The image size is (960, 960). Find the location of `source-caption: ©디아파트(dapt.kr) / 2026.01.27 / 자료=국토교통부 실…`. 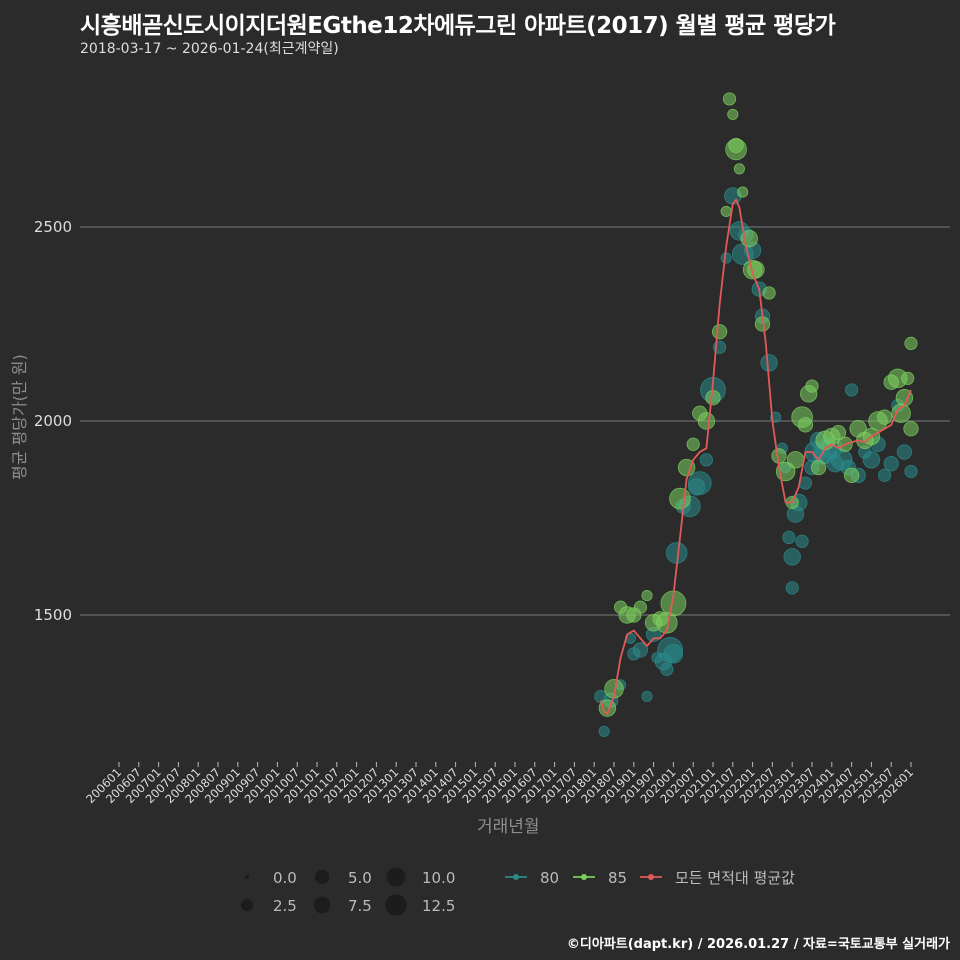

source-caption: ©디아파트(dapt.kr) / 2026.01.27 / 자료=국토교통부 실… is located at coordinates (758, 944).